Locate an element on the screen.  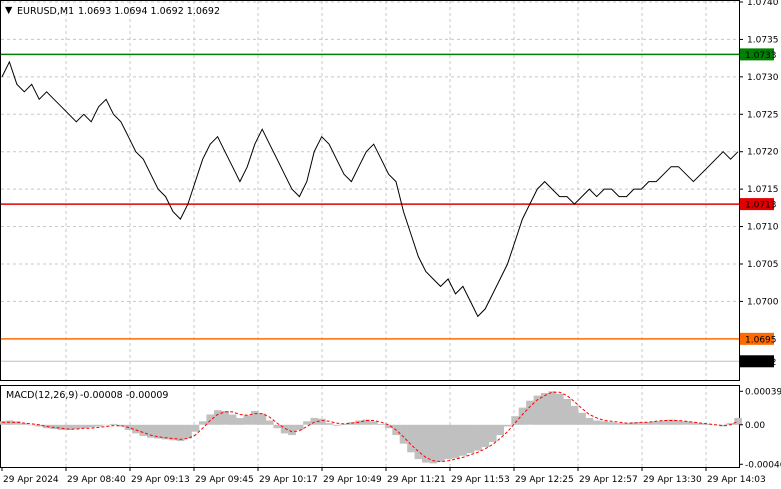
y-tick-label: 1.0730 is located at coordinates (763, 78).